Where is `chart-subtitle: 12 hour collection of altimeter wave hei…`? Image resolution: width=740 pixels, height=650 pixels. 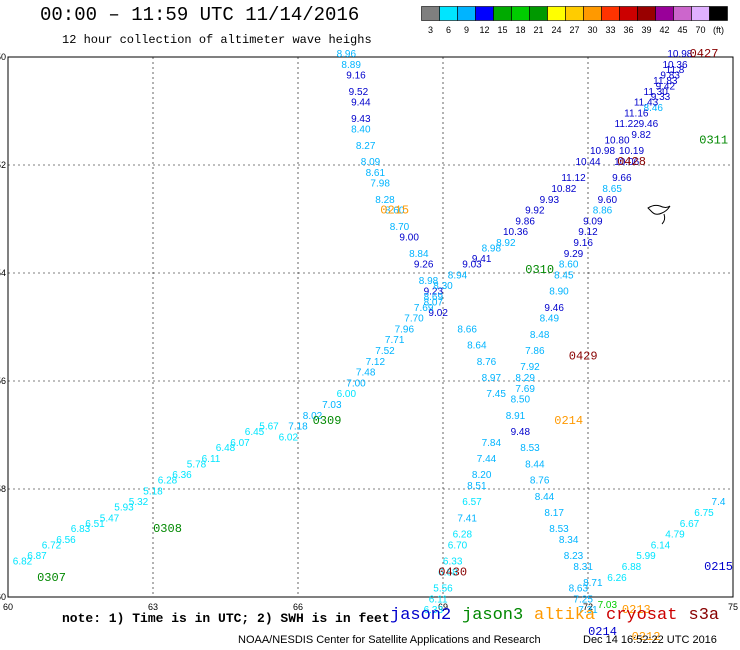 chart-subtitle: 12 hour collection of altimeter wave hei… is located at coordinates (217, 40).